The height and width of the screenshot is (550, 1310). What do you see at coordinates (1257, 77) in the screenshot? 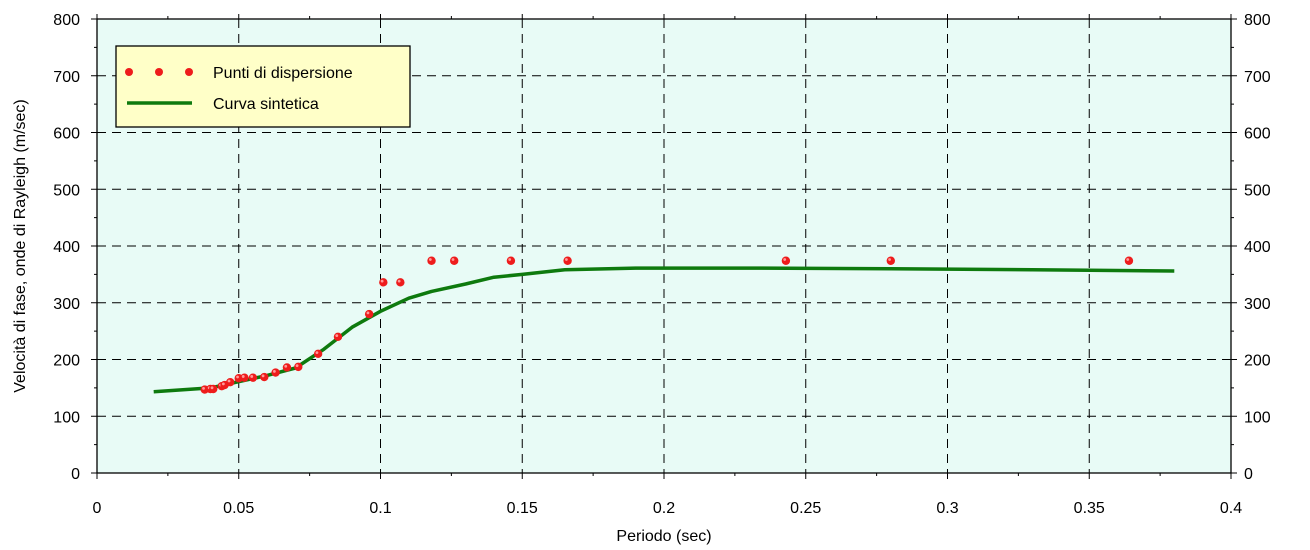
I see `y-tick-label-right: 700` at bounding box center [1257, 77].